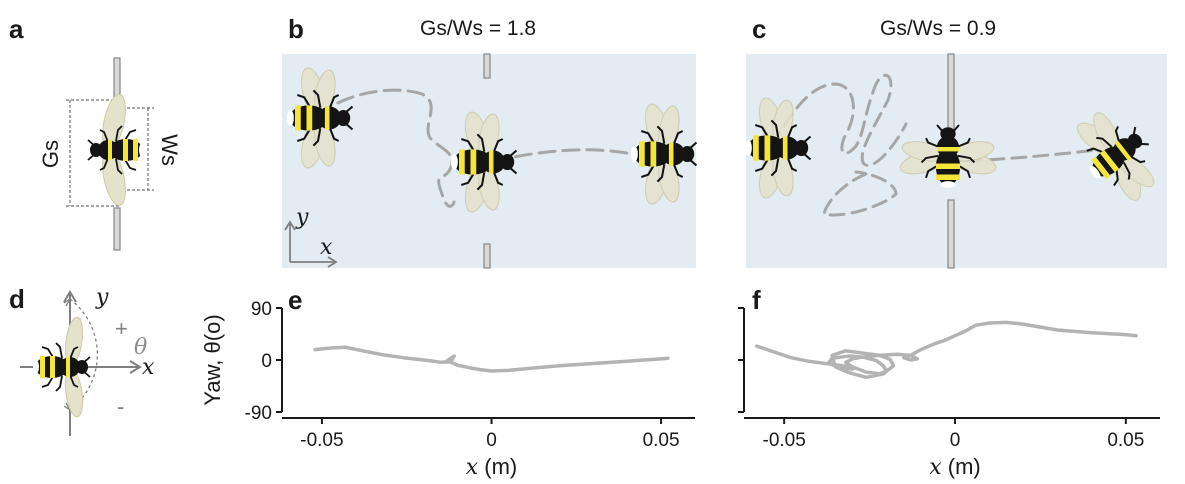 This screenshot has height=484, width=1185. I want to click on gs-label: Gs, so click(50, 154).